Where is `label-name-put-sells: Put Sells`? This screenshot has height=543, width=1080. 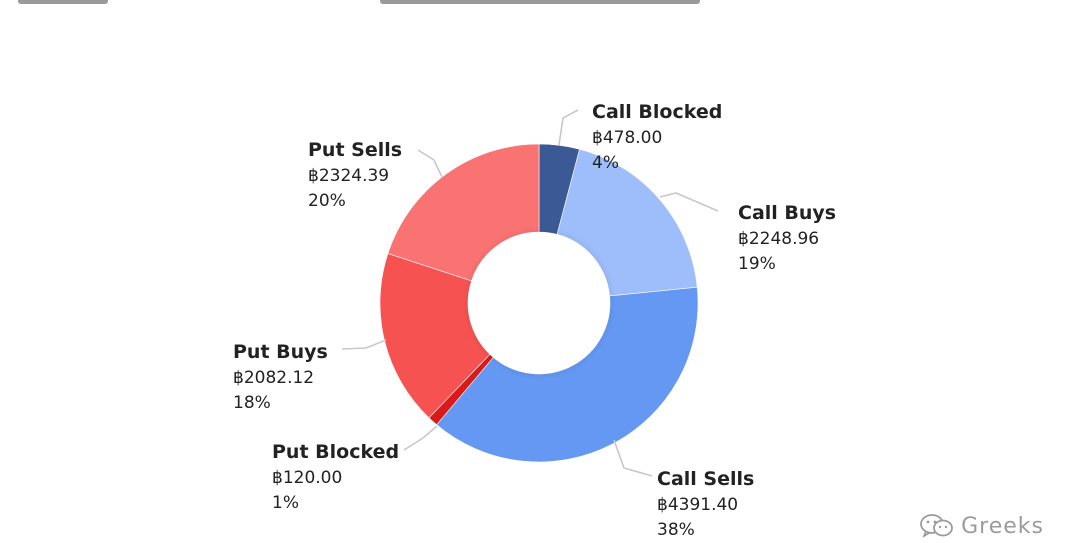 label-name-put-sells: Put Sells is located at coordinates (355, 150).